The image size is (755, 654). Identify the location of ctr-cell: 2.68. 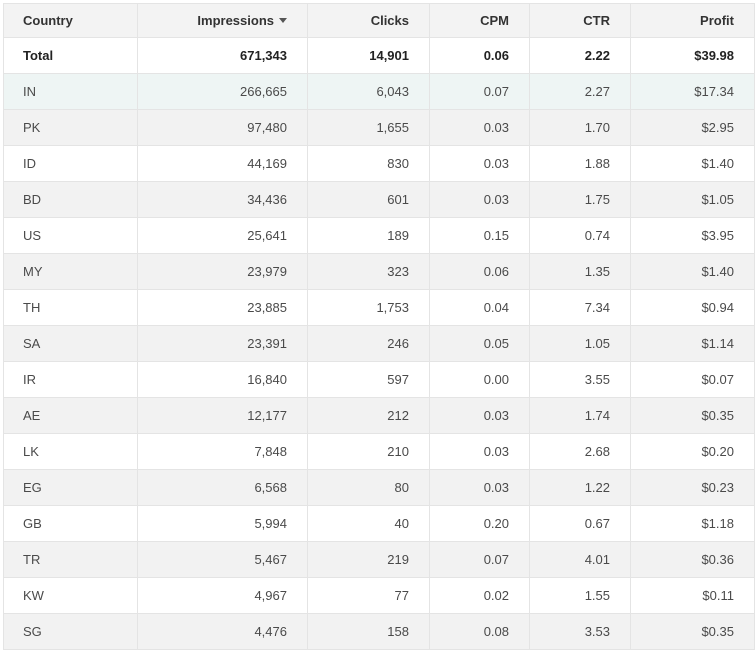
(580, 451).